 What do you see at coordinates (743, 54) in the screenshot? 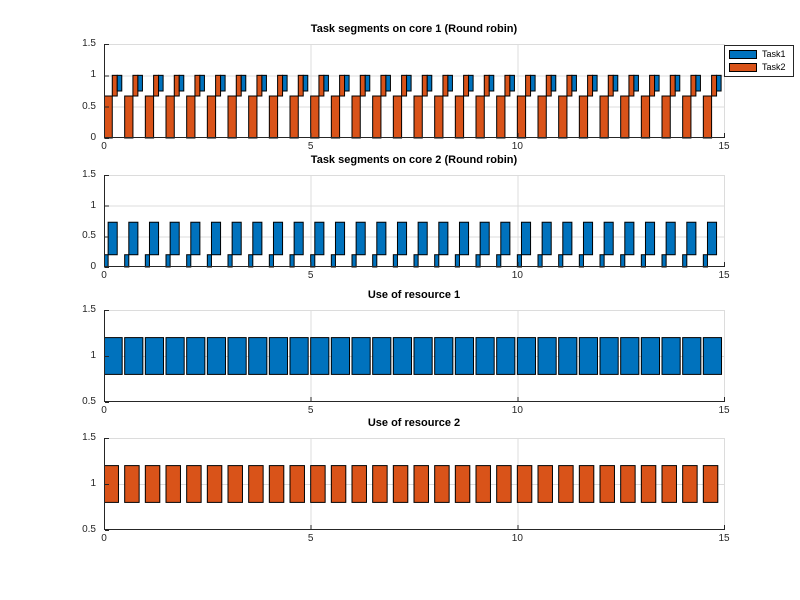
I see `legend-swatch-task1` at bounding box center [743, 54].